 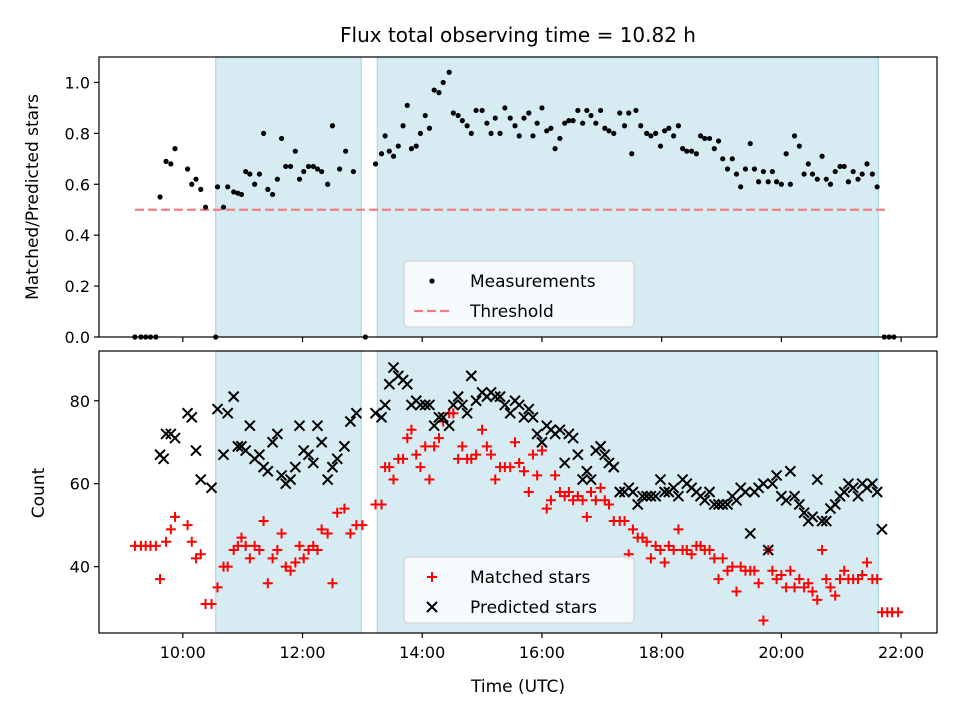 I want to click on x-tick-label: 22:00, so click(x=901, y=652).